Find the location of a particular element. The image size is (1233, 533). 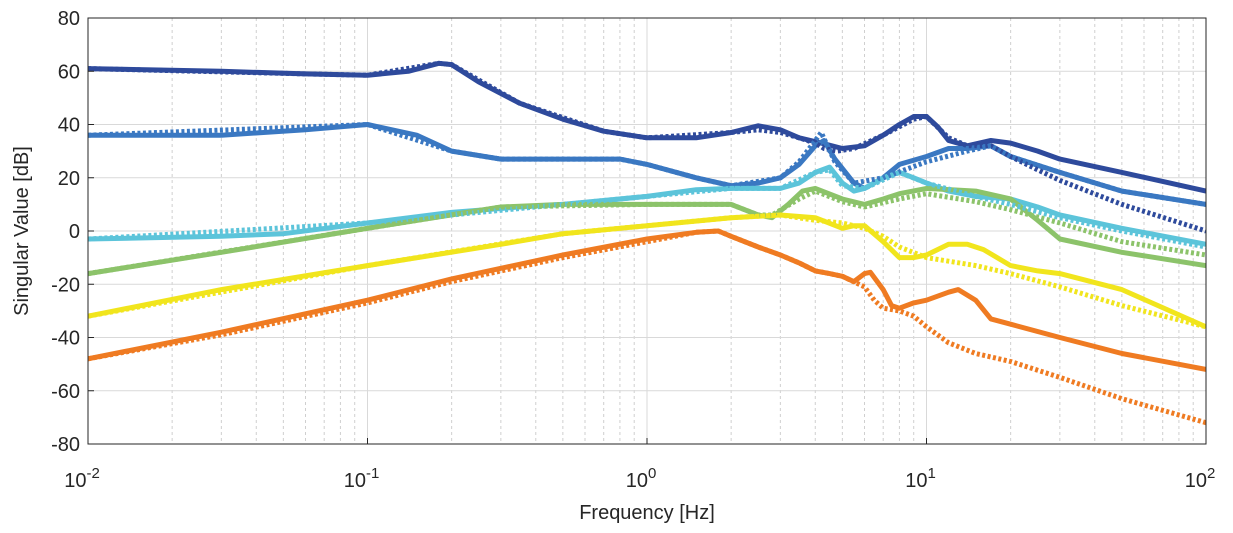

x-tick-label: 10⁻² is located at coordinates (82, 478).